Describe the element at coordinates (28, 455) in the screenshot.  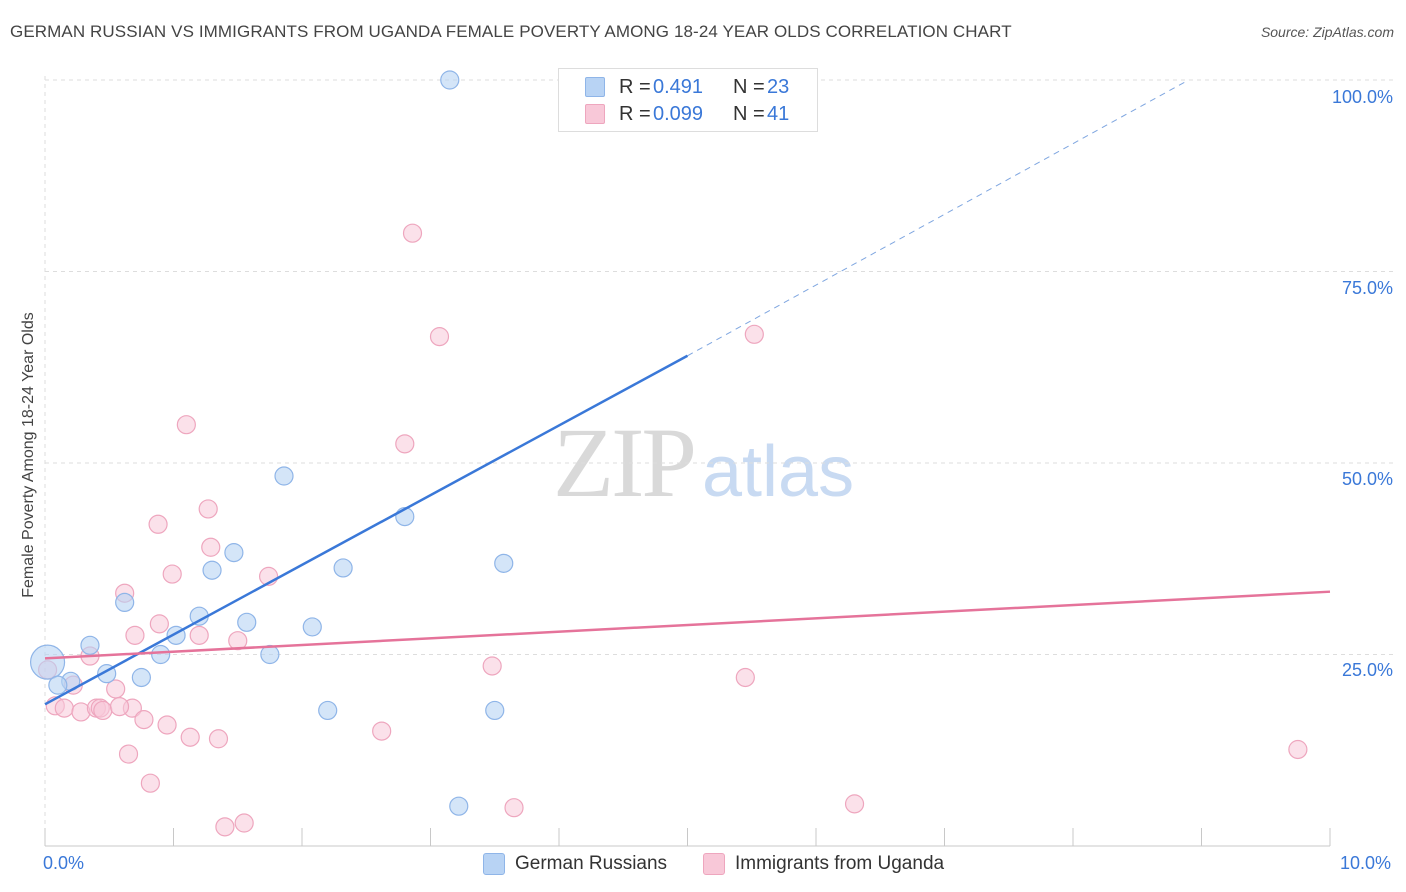
I see `y-axis-label: Female Poverty Among 18-24 Year Olds` at that location.